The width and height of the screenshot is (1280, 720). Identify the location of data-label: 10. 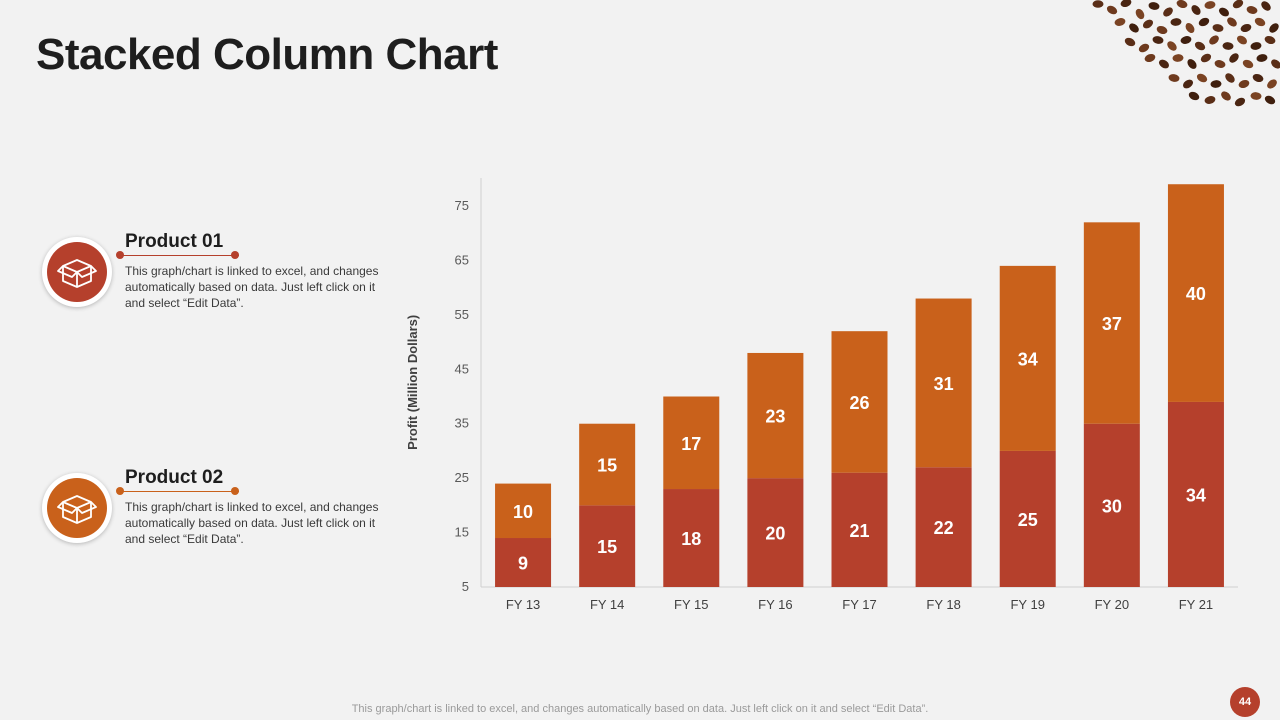
(523, 512).